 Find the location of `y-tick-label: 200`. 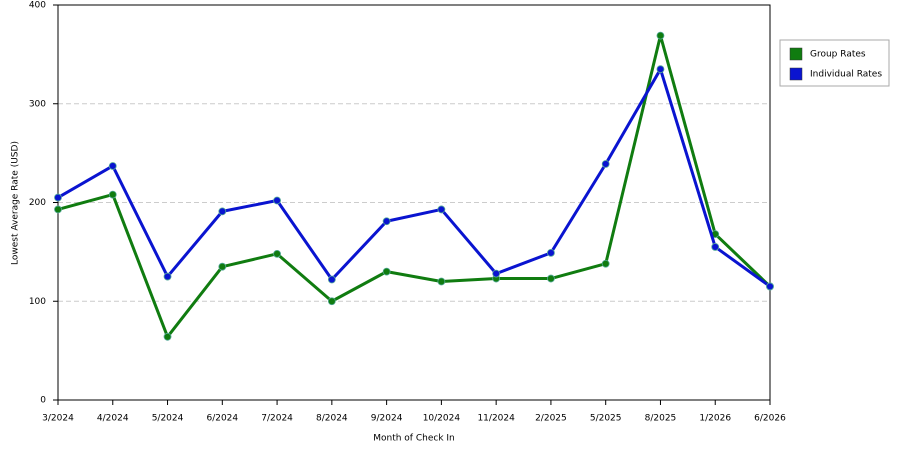

y-tick-label: 200 is located at coordinates (37, 203).